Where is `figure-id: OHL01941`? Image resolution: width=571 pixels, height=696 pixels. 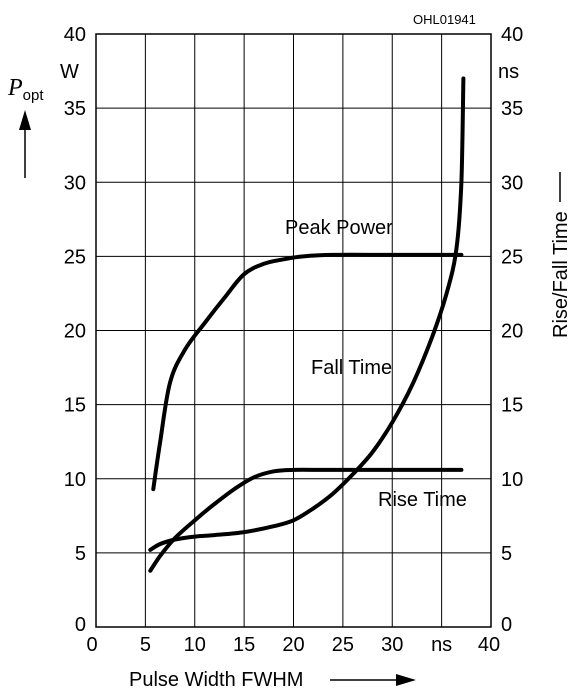
figure-id: OHL01941 is located at coordinates (444, 19).